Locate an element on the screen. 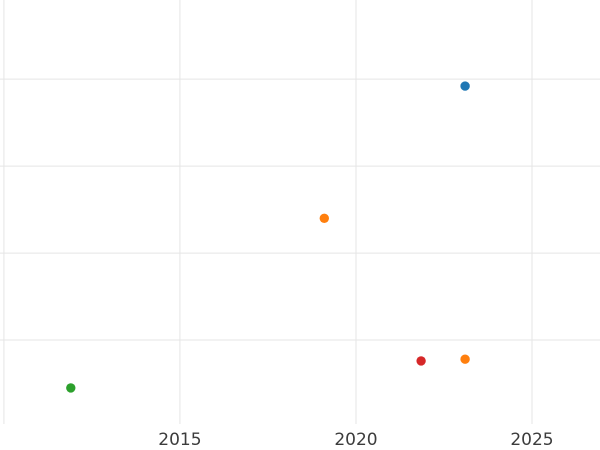 Image resolution: width=600 pixels, height=450 pixels. x-tick-label: 2025 is located at coordinates (531, 440).